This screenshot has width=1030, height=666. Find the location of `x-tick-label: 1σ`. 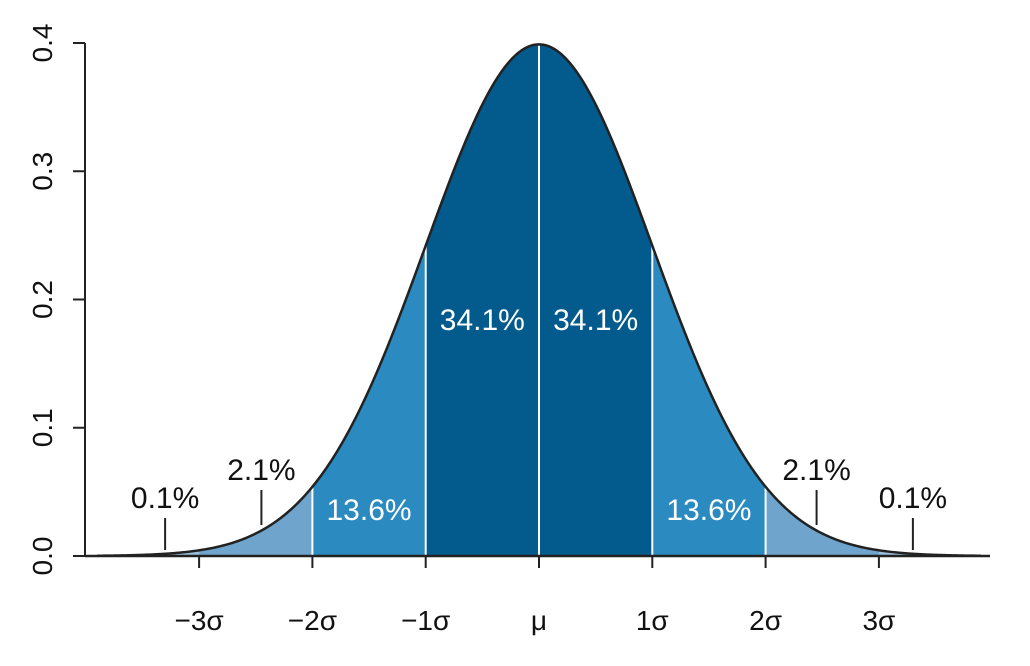

x-tick-label: 1σ is located at coordinates (652, 620).